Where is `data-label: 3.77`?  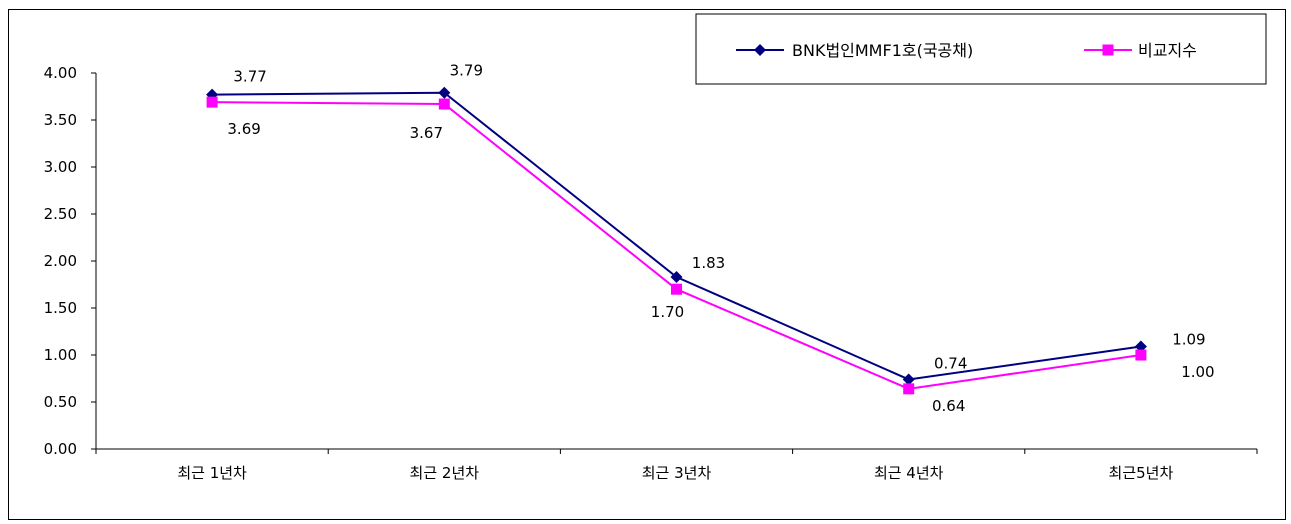
data-label: 3.77 is located at coordinates (249, 77).